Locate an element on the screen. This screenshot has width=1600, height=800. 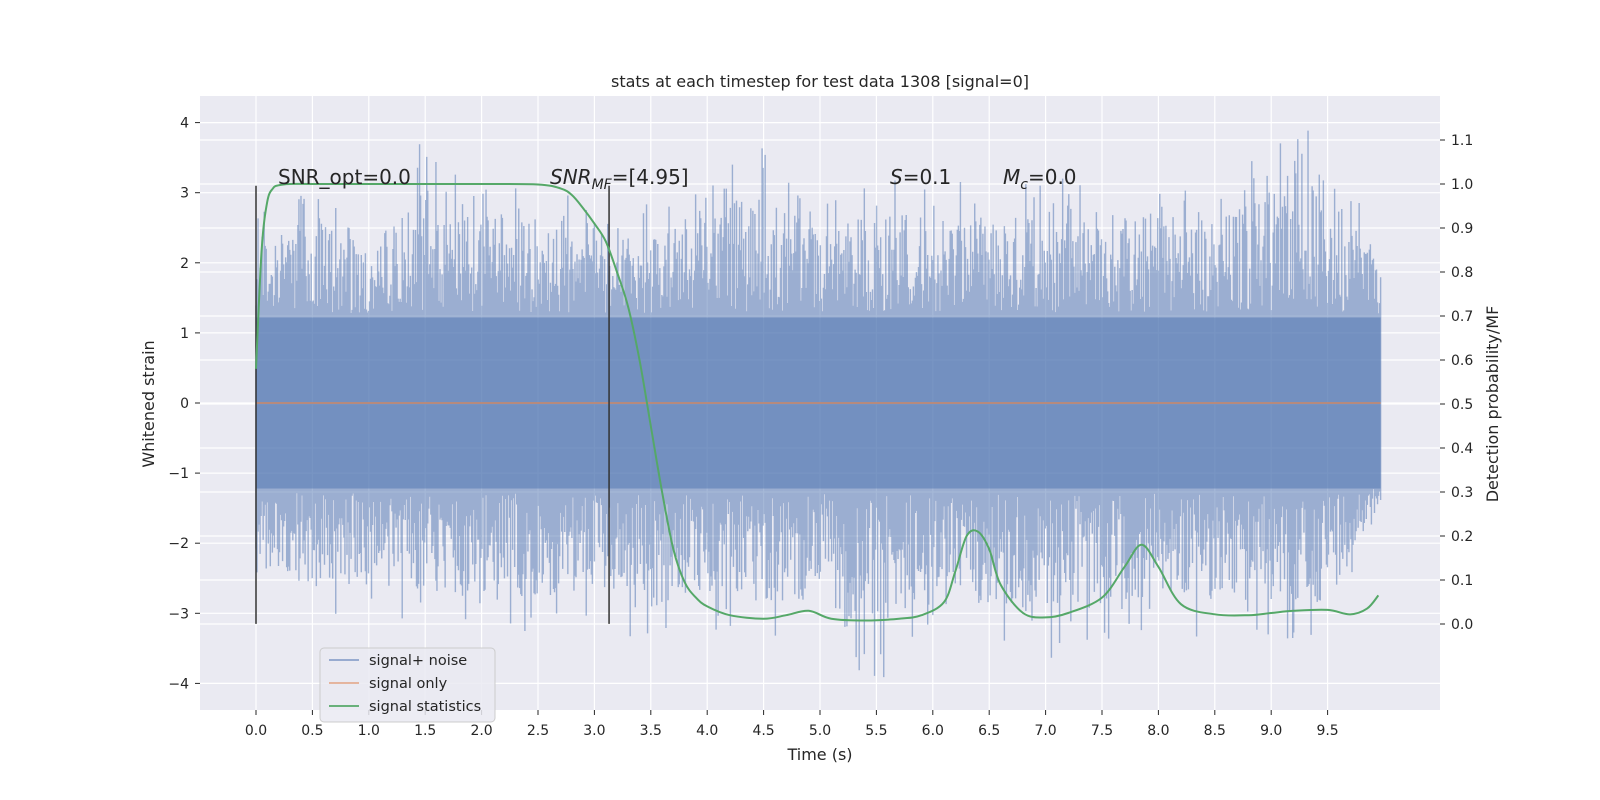
x-axis-label: Time (s) is located at coordinates (819, 754).